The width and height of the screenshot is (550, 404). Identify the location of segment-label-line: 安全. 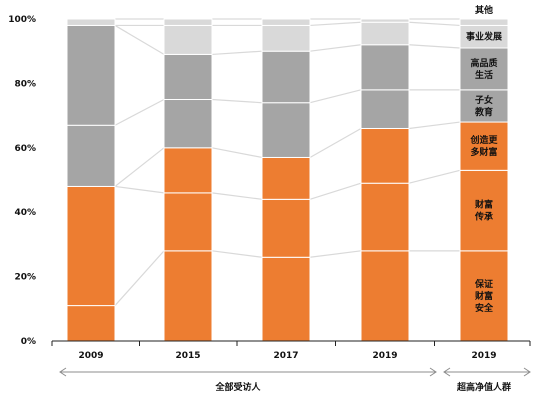
(484, 308).